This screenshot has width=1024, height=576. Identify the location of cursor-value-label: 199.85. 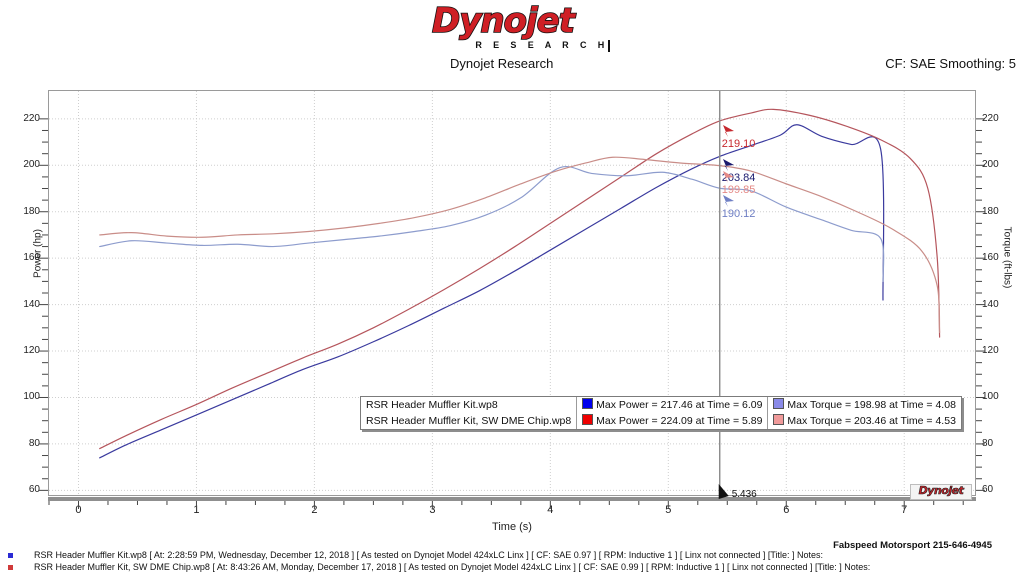
(738, 183).